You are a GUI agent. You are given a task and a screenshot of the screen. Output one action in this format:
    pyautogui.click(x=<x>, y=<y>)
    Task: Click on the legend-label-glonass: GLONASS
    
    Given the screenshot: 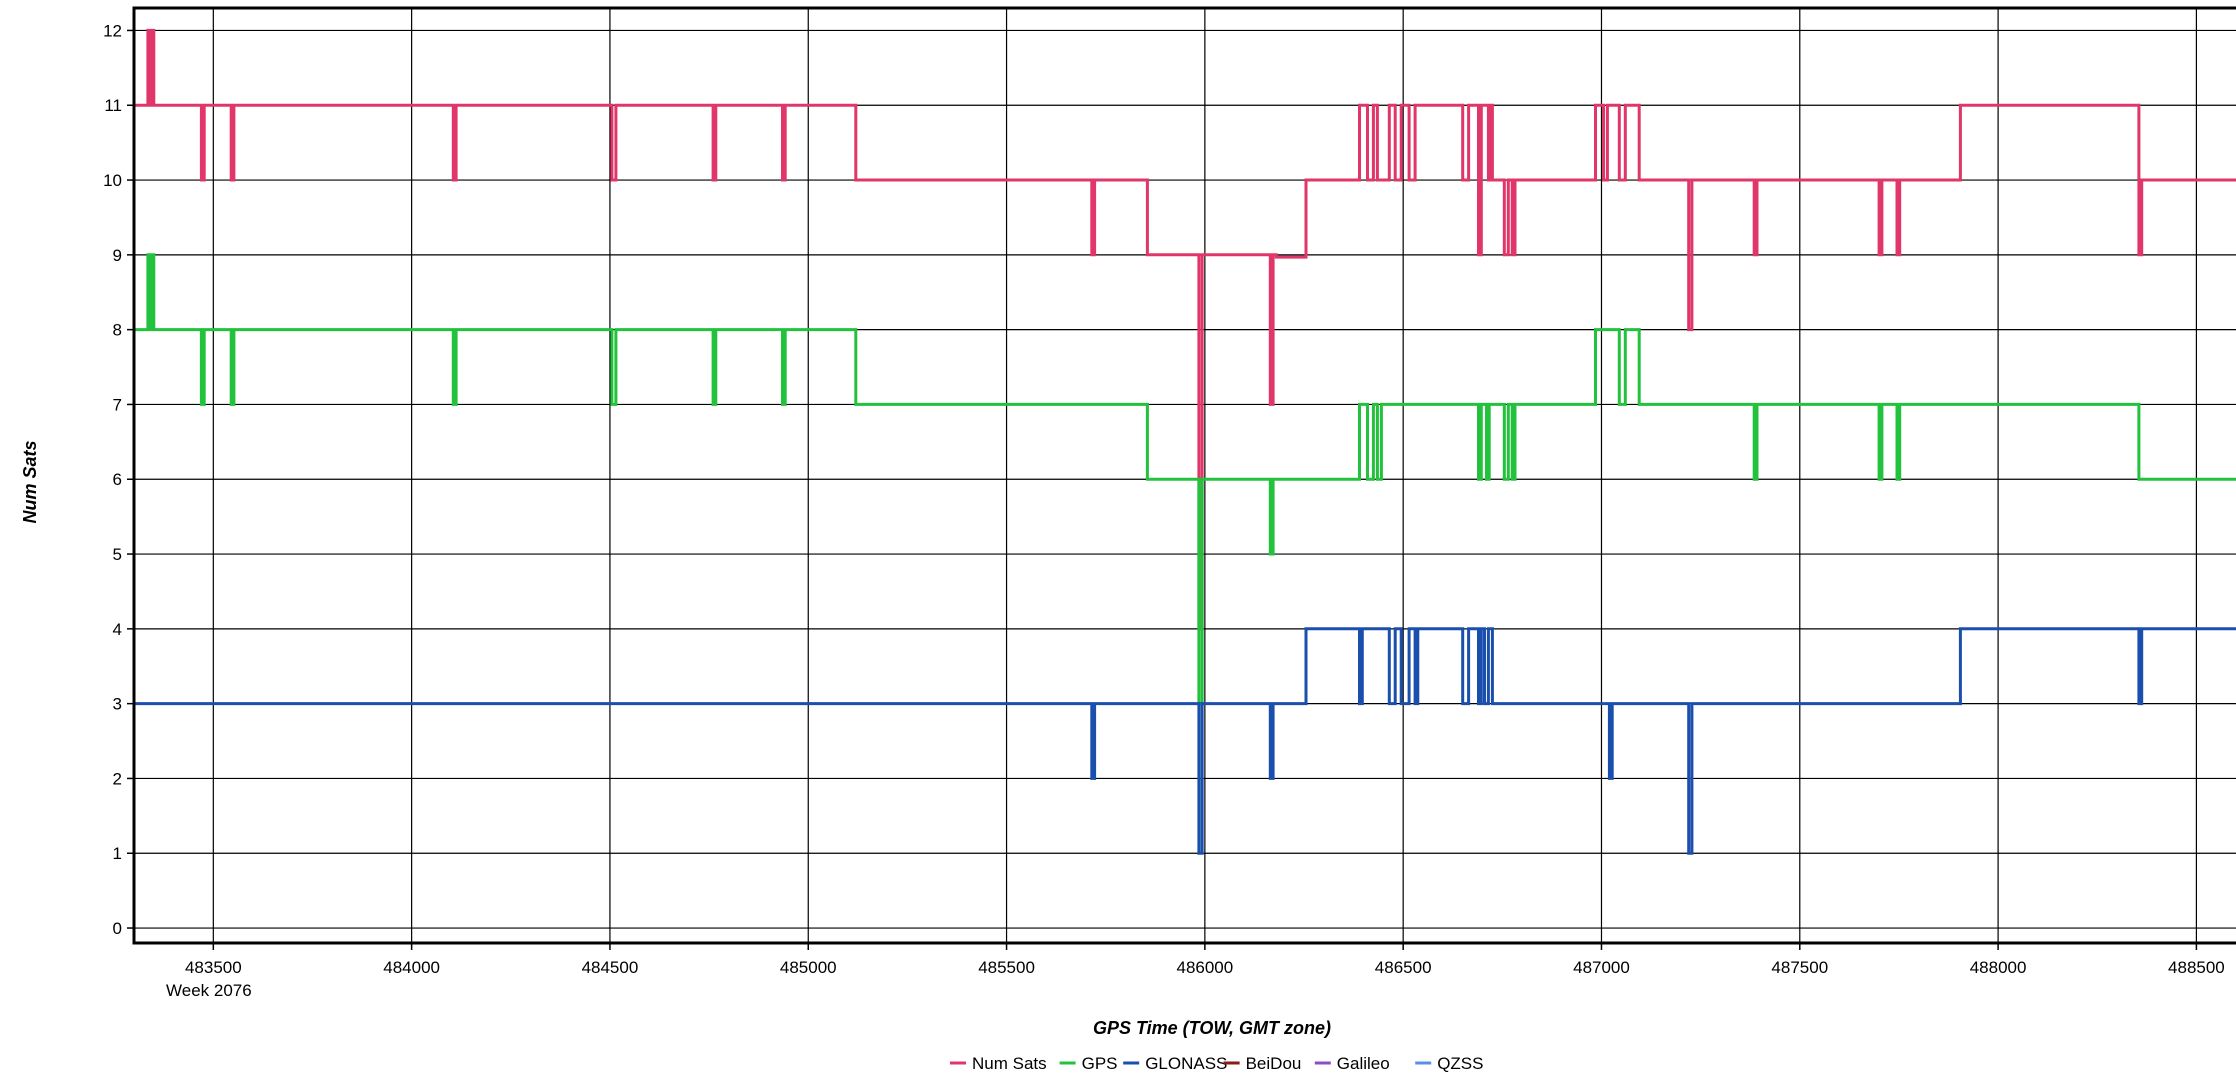 What is the action you would take?
    pyautogui.click(x=1186, y=1063)
    